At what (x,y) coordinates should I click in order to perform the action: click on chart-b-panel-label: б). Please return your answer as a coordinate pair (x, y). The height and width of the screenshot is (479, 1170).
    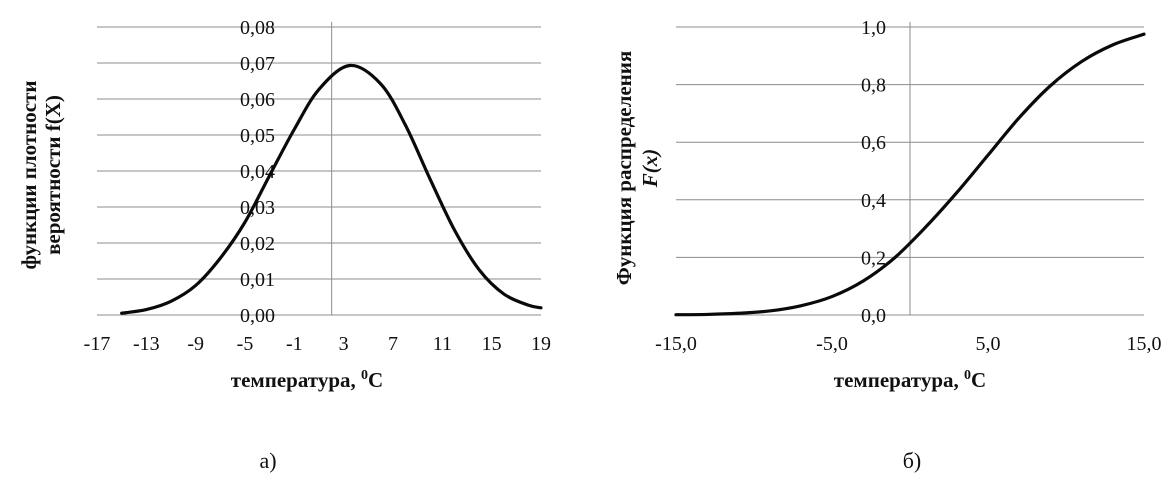
    Looking at the image, I should click on (912, 460).